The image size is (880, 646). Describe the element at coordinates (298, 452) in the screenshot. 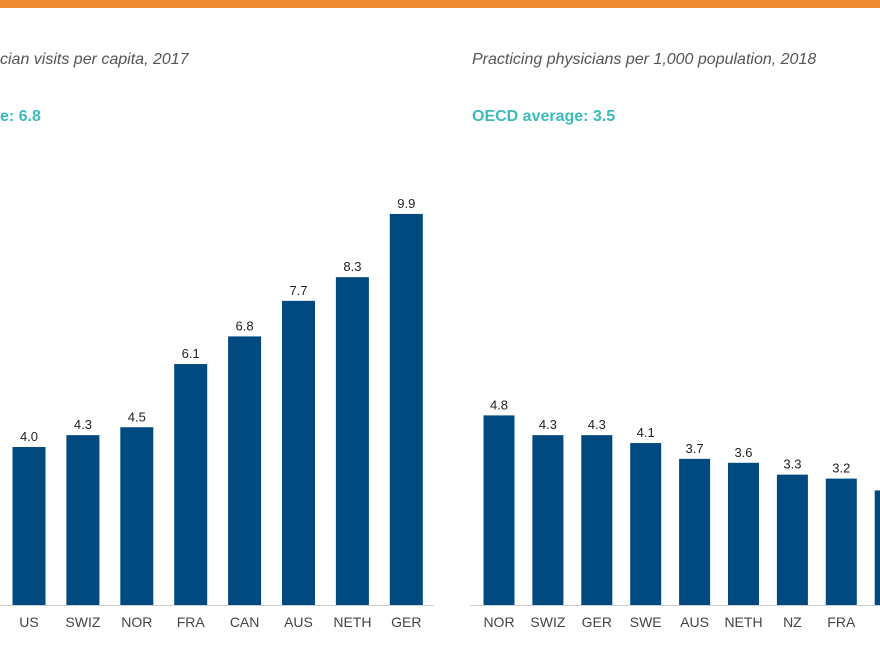

I see `left-bar-aus` at that location.